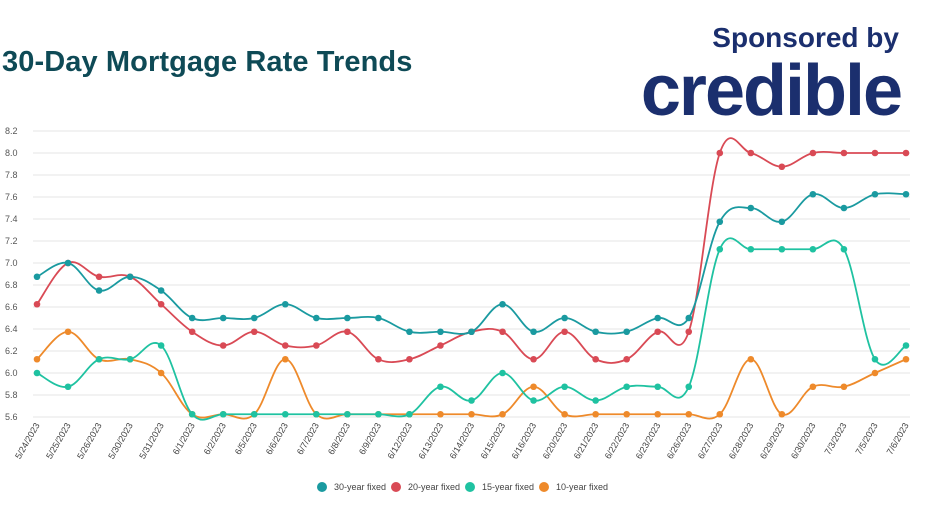 The width and height of the screenshot is (931, 506). What do you see at coordinates (58, 441) in the screenshot?
I see `x-tick-label: 5/25/2023` at bounding box center [58, 441].